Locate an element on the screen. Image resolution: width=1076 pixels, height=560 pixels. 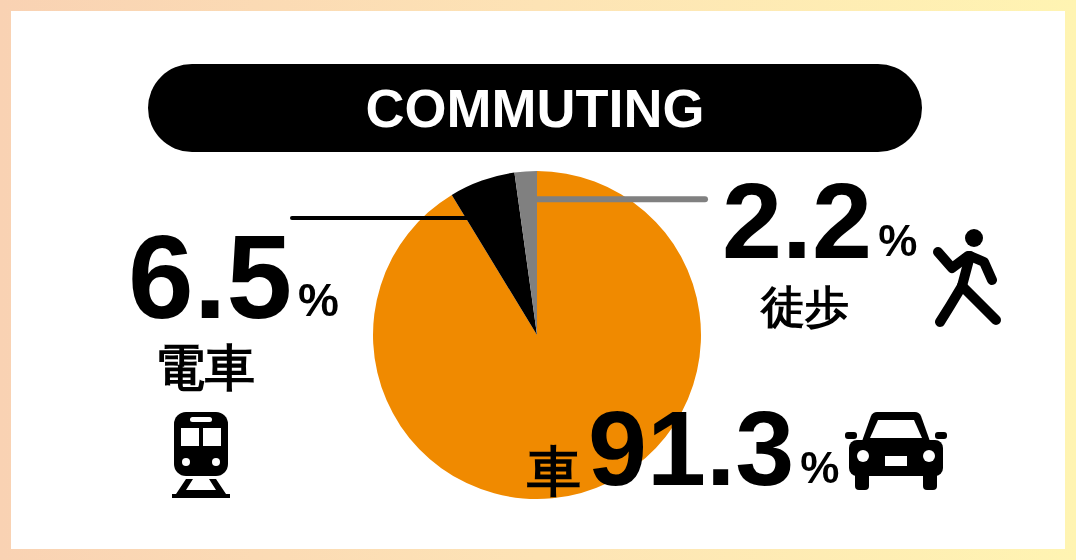
chart-title: COMMUTING is located at coordinates (535, 108).